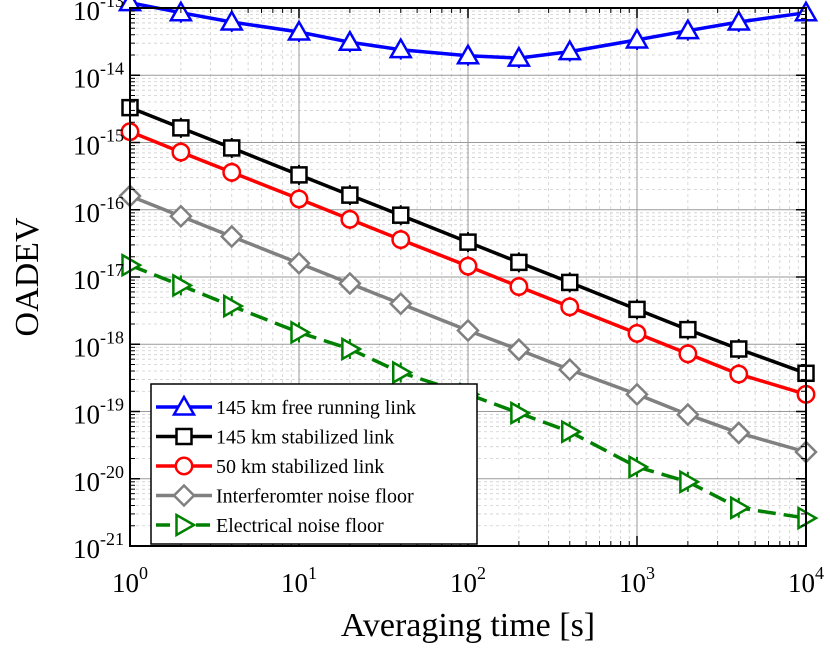 The height and width of the screenshot is (649, 830). I want to click on x-tick-exponent: 4, so click(819, 573).